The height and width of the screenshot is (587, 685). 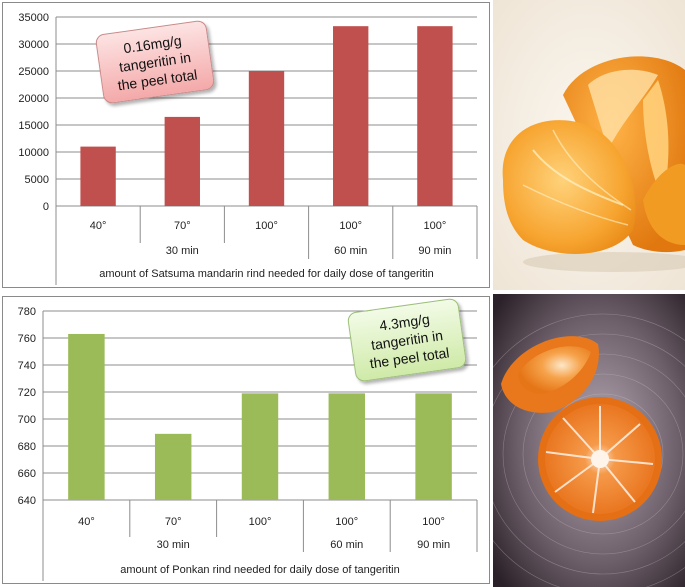 What do you see at coordinates (27, 393) in the screenshot?
I see `y-tick-label: 720` at bounding box center [27, 393].